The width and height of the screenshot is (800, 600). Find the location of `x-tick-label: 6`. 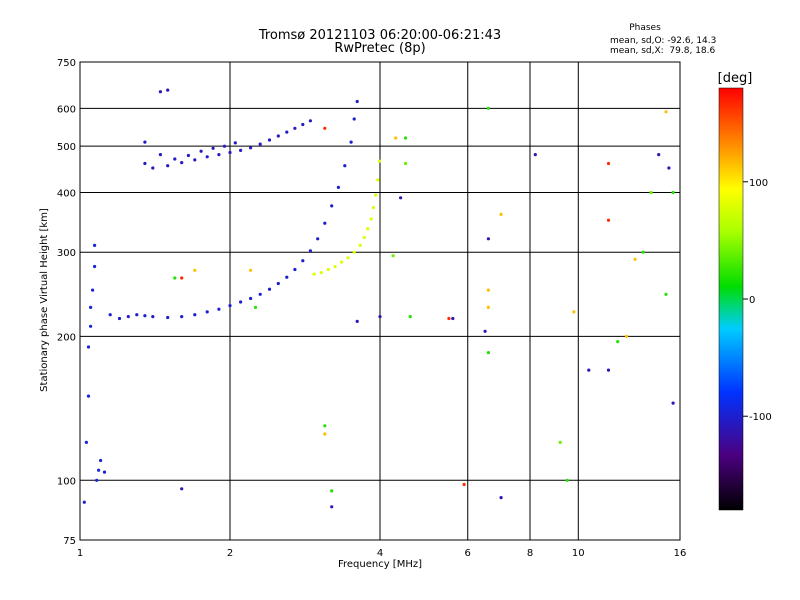

x-tick-label: 6 is located at coordinates (468, 553).